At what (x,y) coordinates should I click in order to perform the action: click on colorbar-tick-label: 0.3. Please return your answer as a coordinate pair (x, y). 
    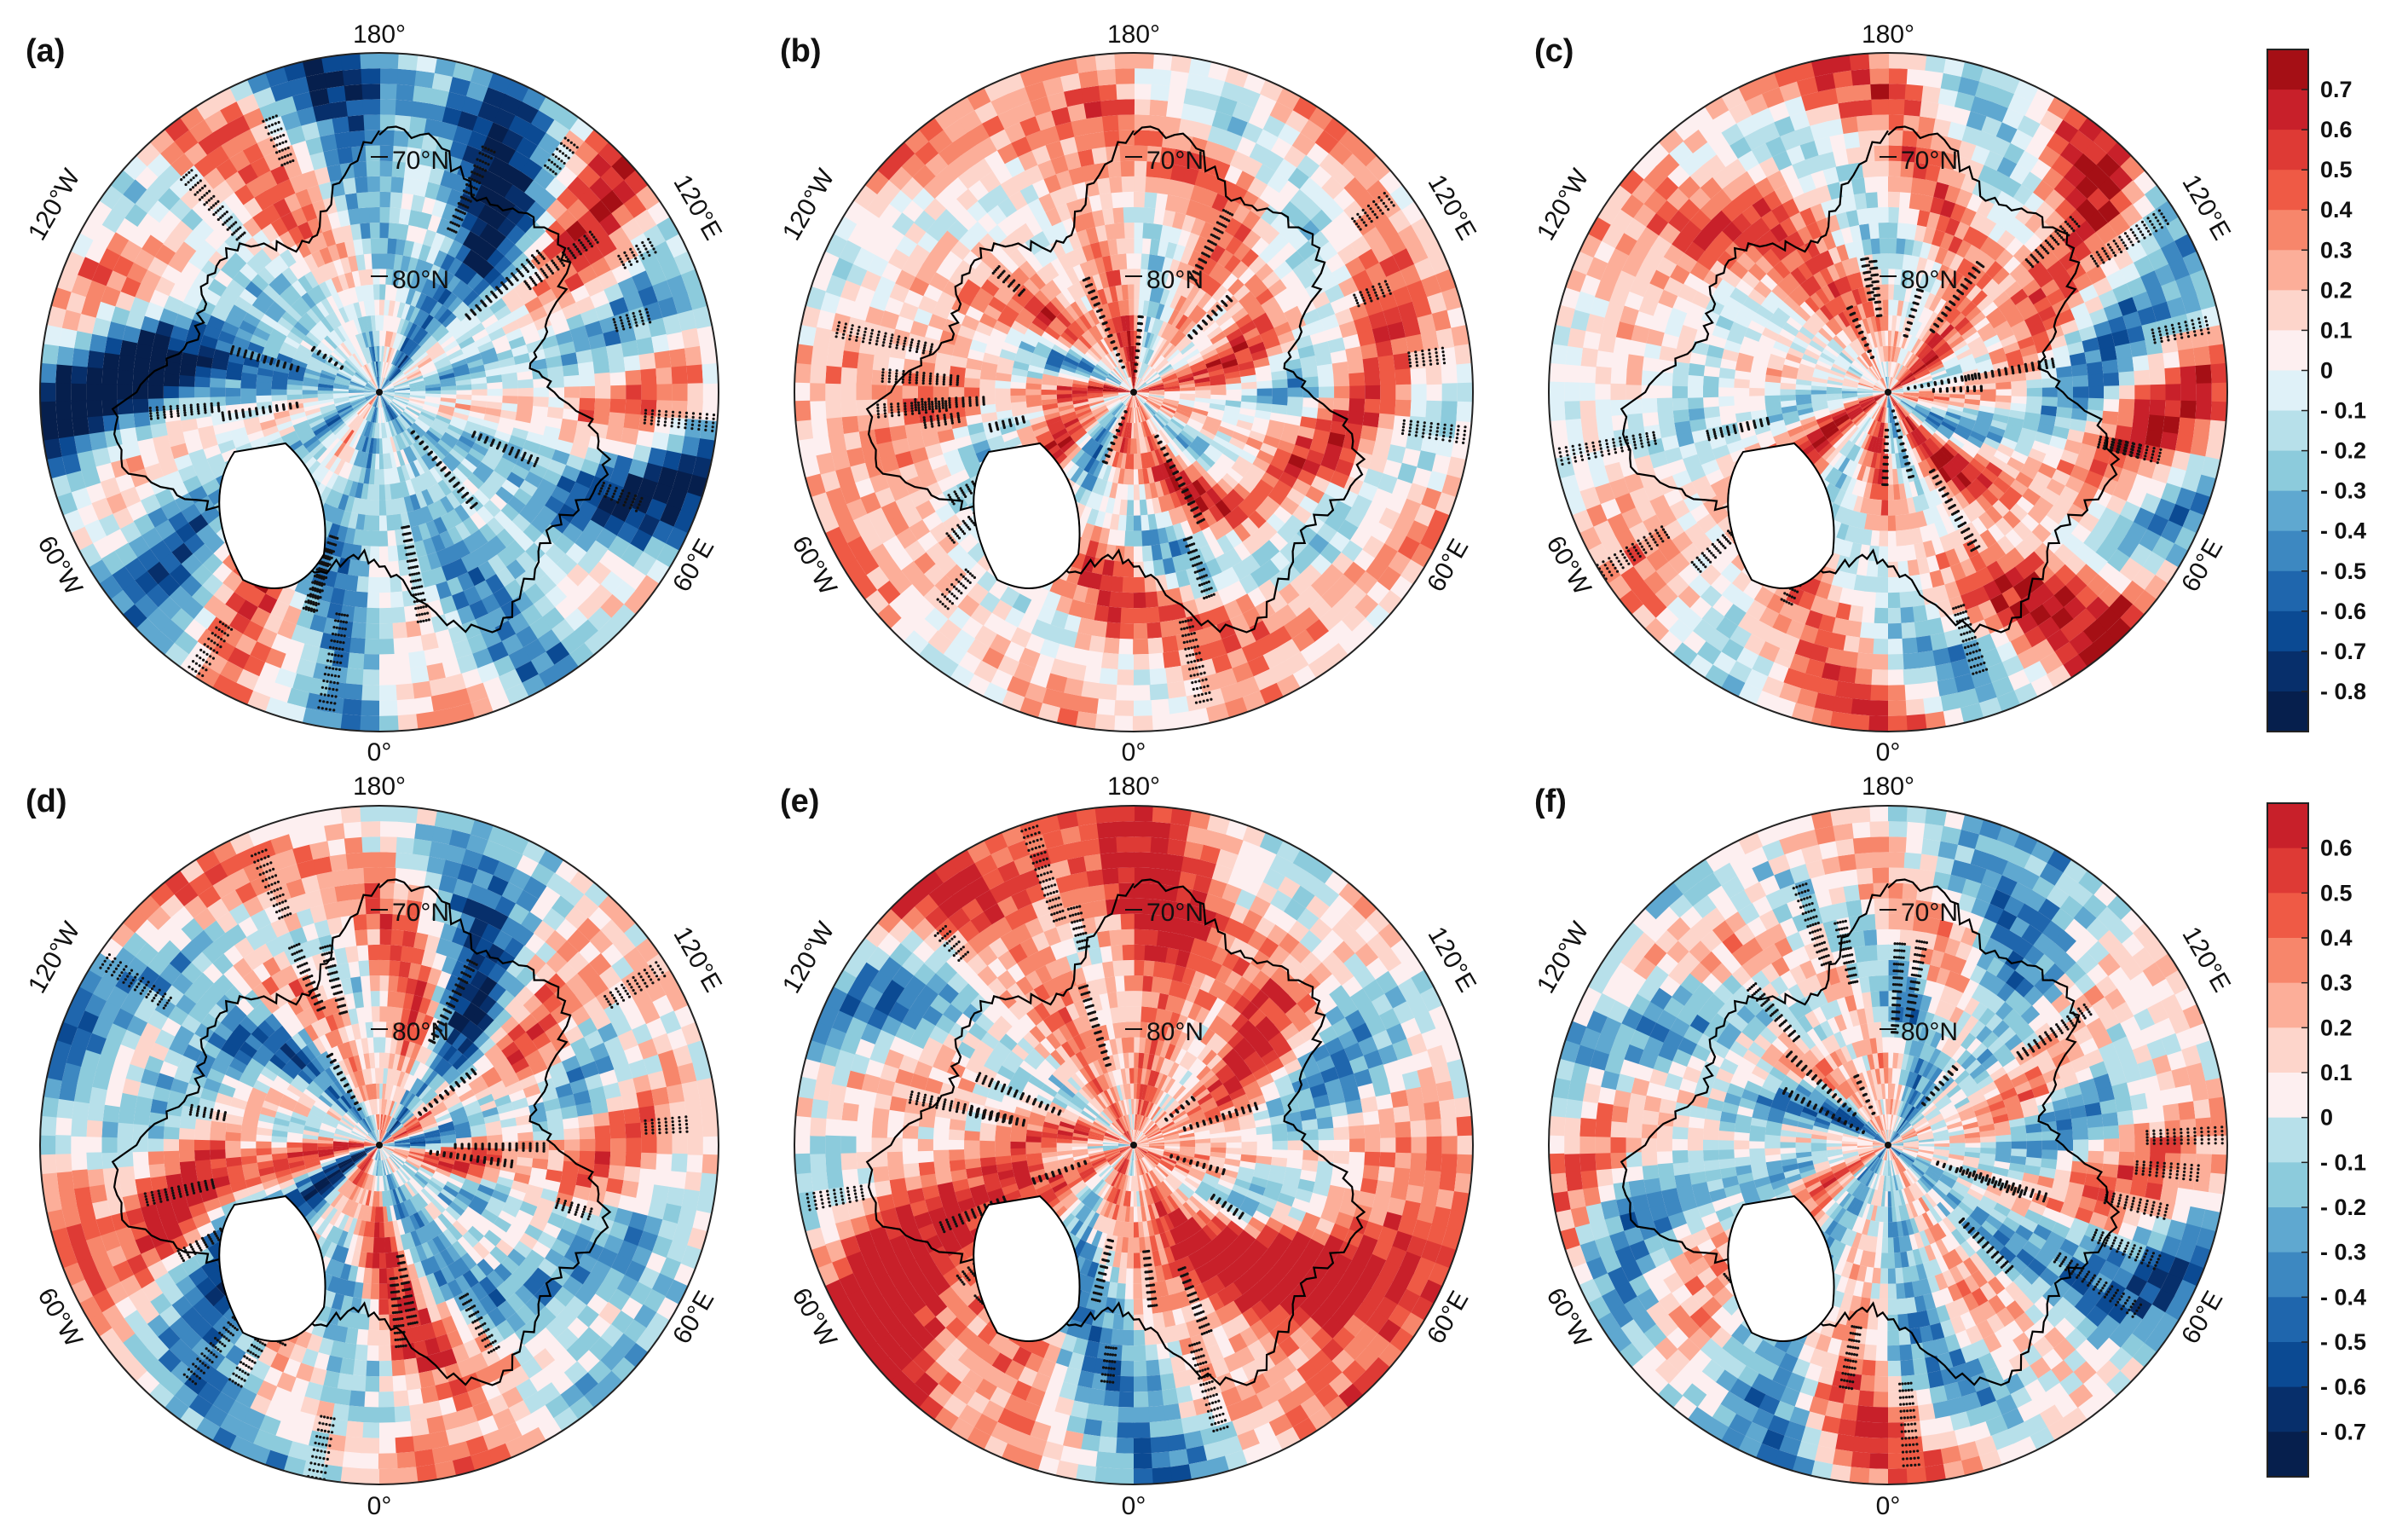
    Looking at the image, I should click on (2336, 250).